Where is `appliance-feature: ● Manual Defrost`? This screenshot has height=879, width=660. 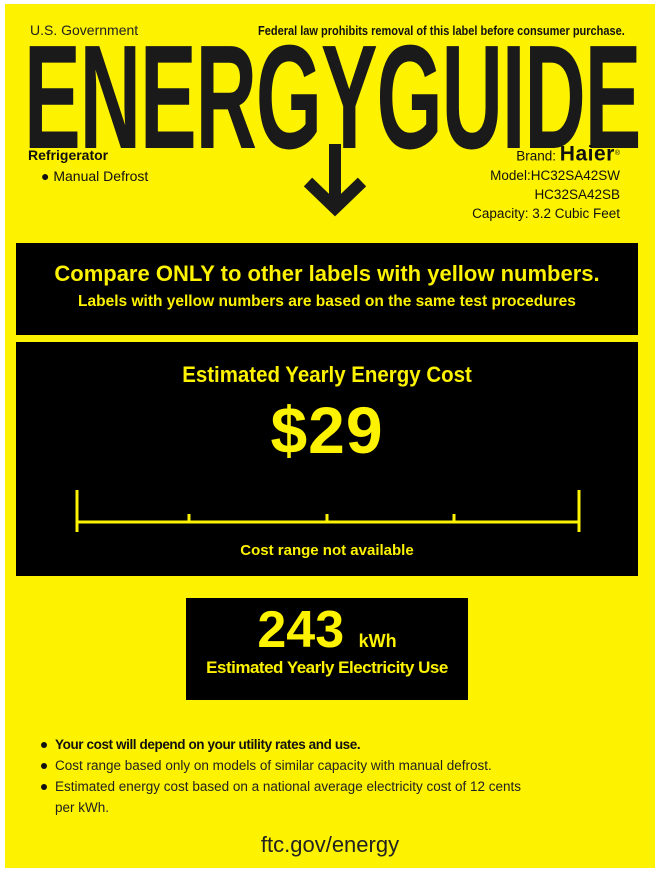
appliance-feature: ● Manual Defrost is located at coordinates (95, 176).